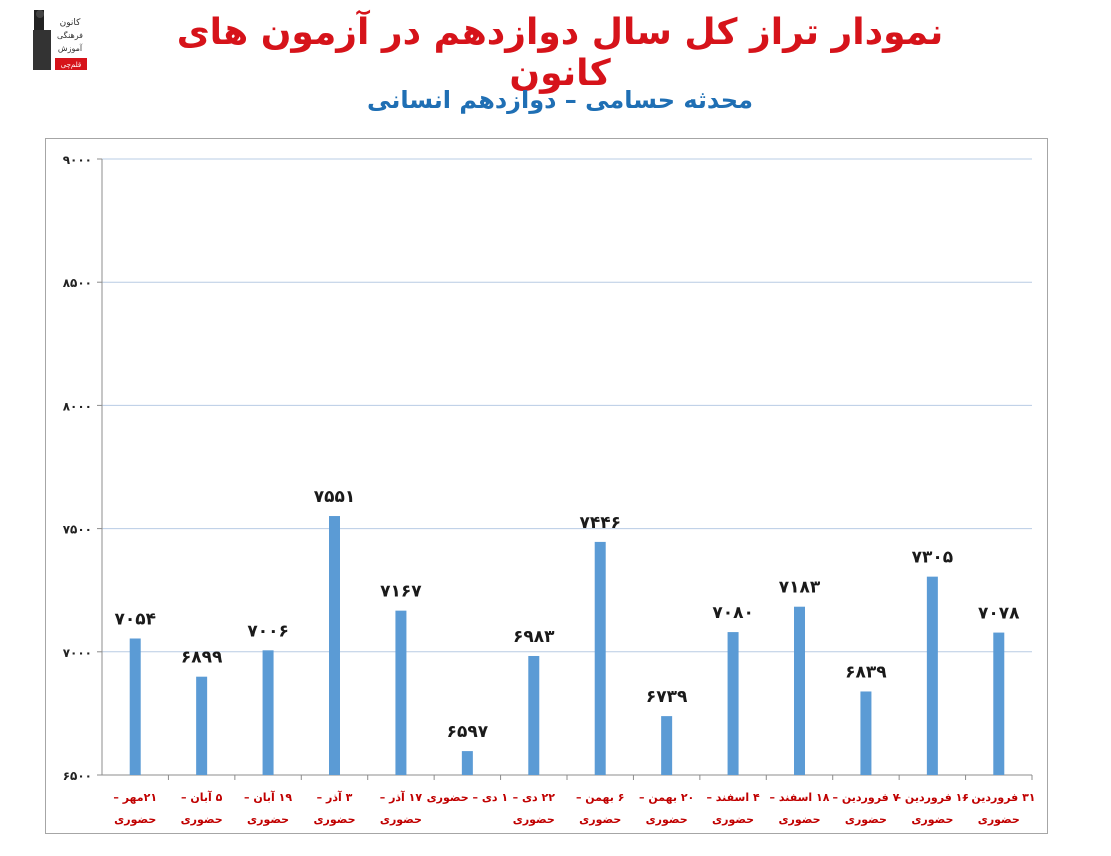 The width and height of the screenshot is (1111, 856). What do you see at coordinates (999, 614) in the screenshot?
I see `data-label: ۷۰۷۸` at bounding box center [999, 614].